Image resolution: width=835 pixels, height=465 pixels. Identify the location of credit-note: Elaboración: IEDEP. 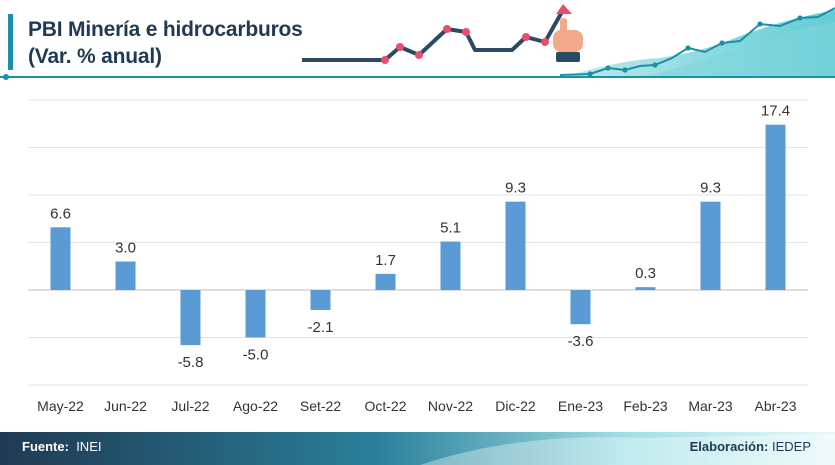
(750, 446).